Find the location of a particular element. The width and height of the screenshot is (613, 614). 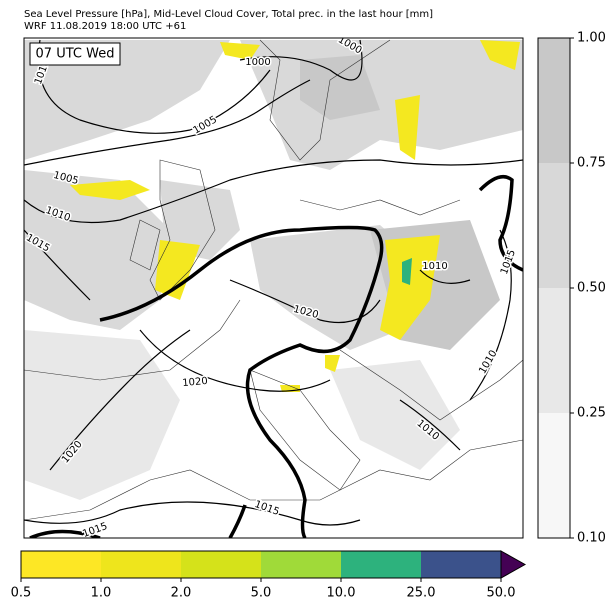

precip-colorbar: 0.5 1.0 2.0 5.0 10.0 25.0 50.0 is located at coordinates (269, 575).